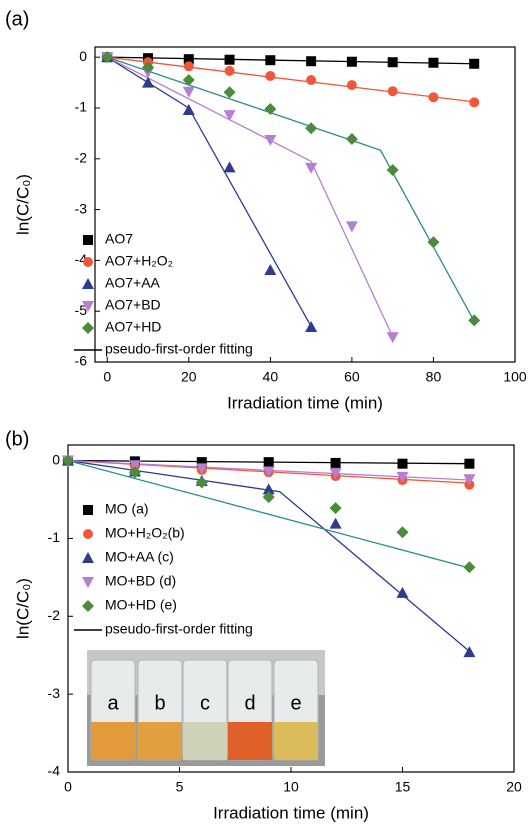 The height and width of the screenshot is (832, 529). What do you see at coordinates (145, 533) in the screenshot?
I see `legend-label: MO+H₂O₂(b)` at bounding box center [145, 533].